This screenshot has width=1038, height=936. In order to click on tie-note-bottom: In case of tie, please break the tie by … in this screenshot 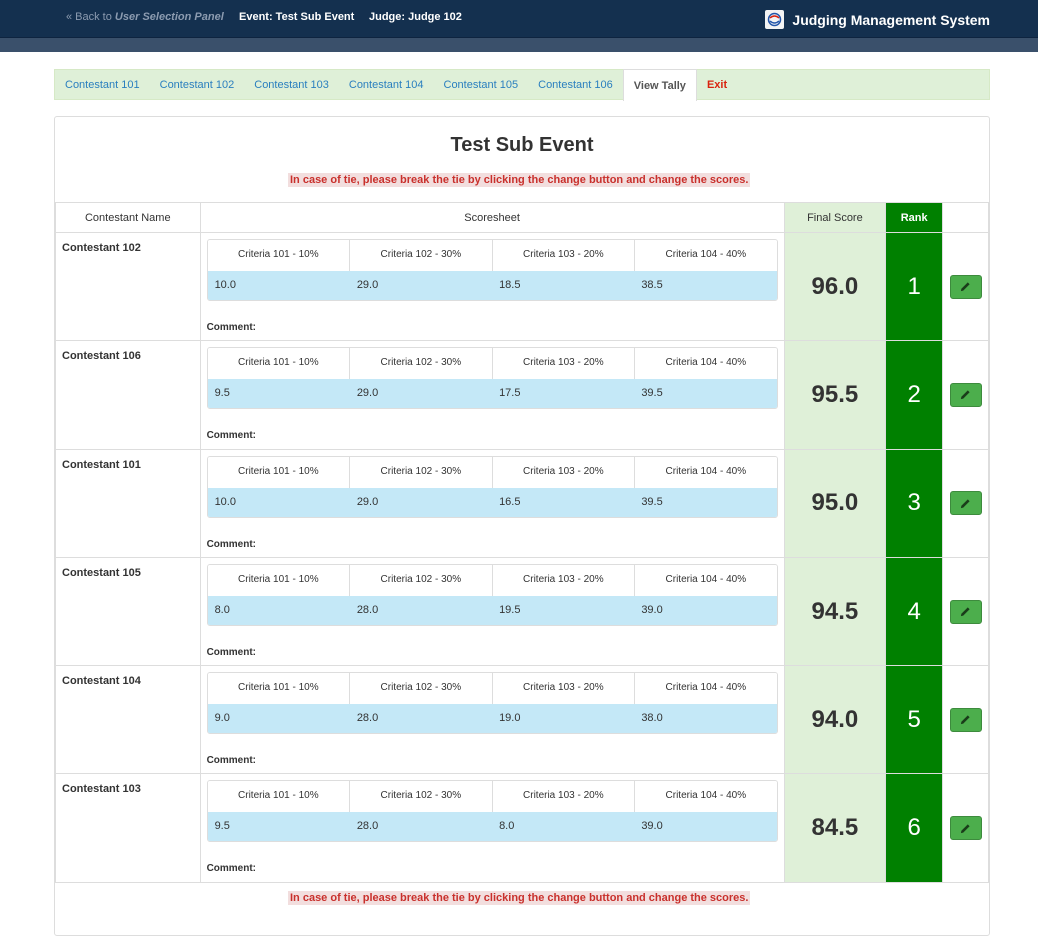, I will do `click(519, 898)`.